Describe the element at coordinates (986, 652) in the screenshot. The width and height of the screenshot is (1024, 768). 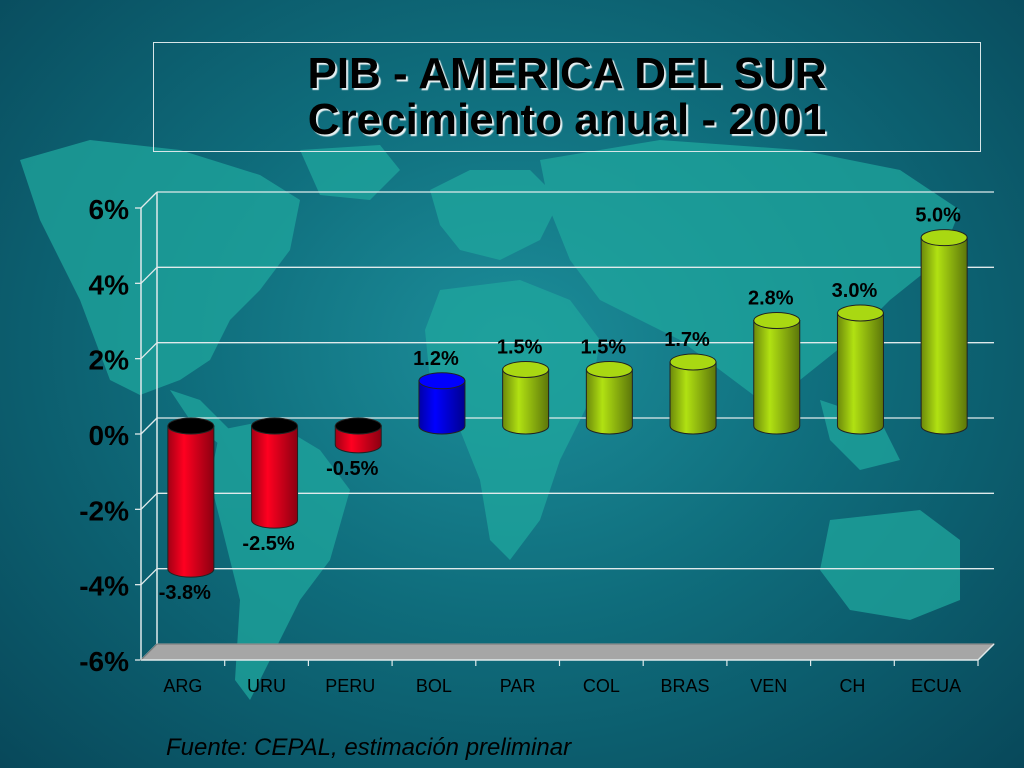
I see `floor-edge` at that location.